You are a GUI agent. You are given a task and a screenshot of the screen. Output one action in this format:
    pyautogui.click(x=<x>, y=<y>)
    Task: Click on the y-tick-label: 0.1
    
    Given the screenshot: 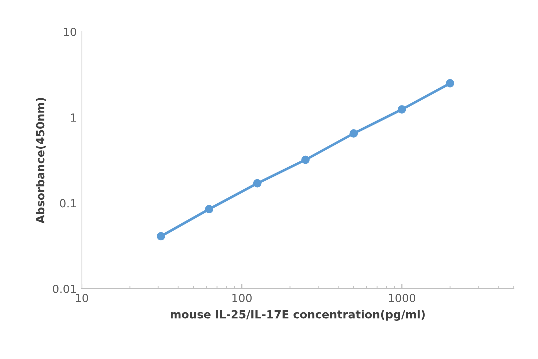 What is the action you would take?
    pyautogui.click(x=68, y=203)
    